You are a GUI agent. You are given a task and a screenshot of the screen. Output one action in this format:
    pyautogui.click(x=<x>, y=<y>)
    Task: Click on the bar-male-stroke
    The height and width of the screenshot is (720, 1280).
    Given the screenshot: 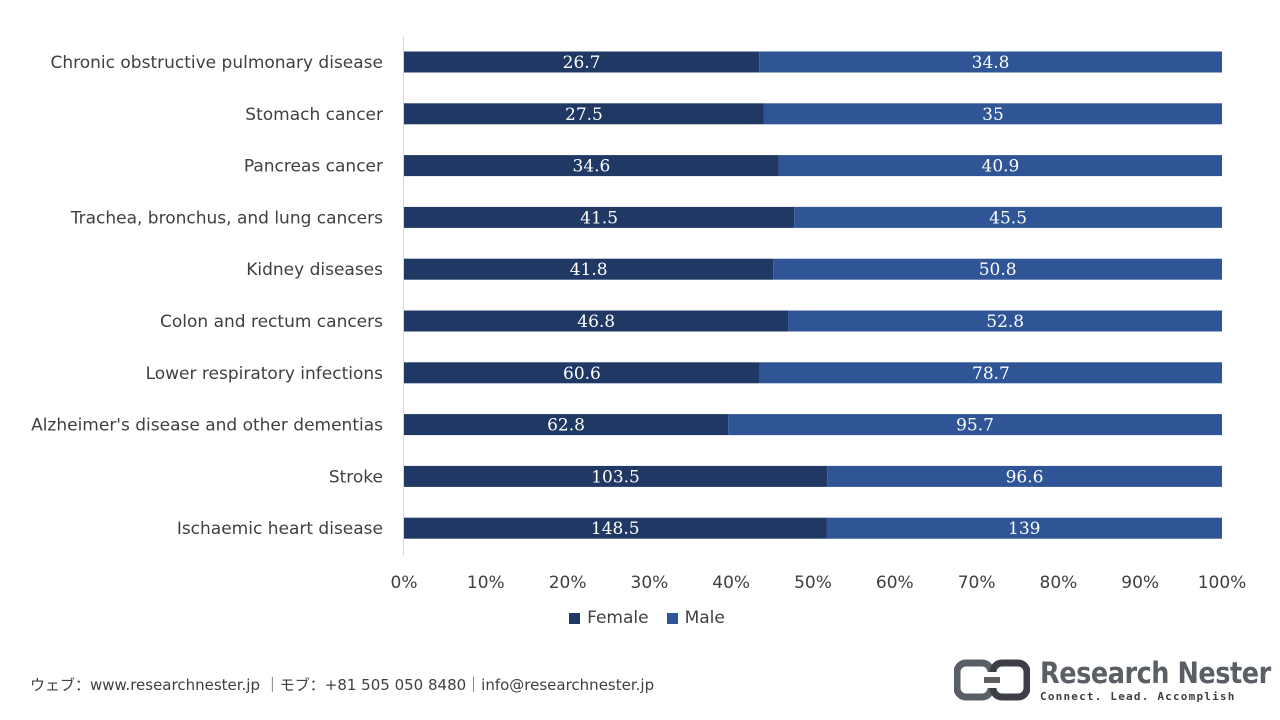 What is the action you would take?
    pyautogui.click(x=1024, y=476)
    